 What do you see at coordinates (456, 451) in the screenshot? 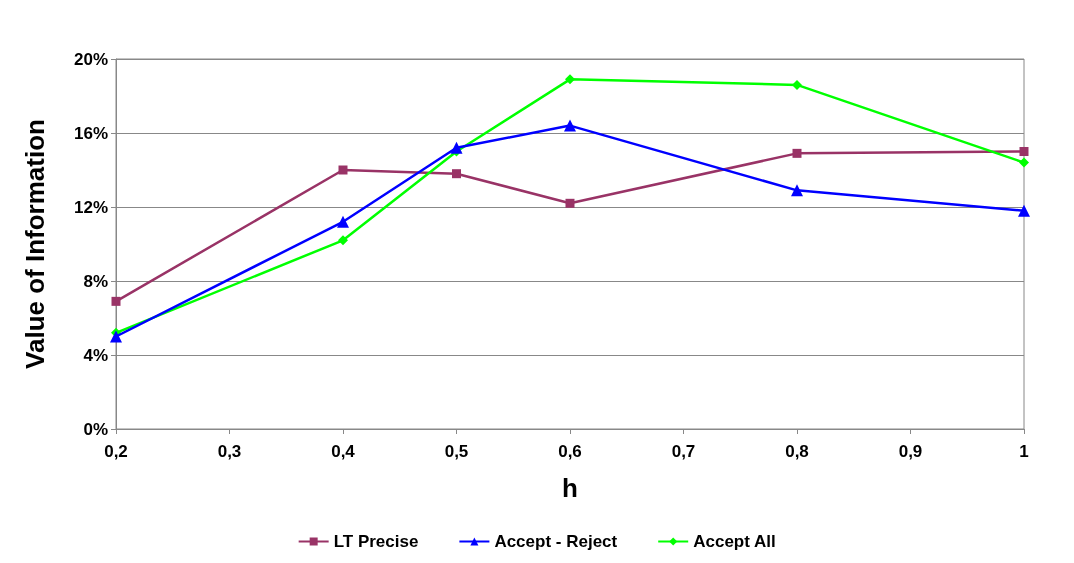
I see `x-tick-label: 0,5` at bounding box center [456, 451].